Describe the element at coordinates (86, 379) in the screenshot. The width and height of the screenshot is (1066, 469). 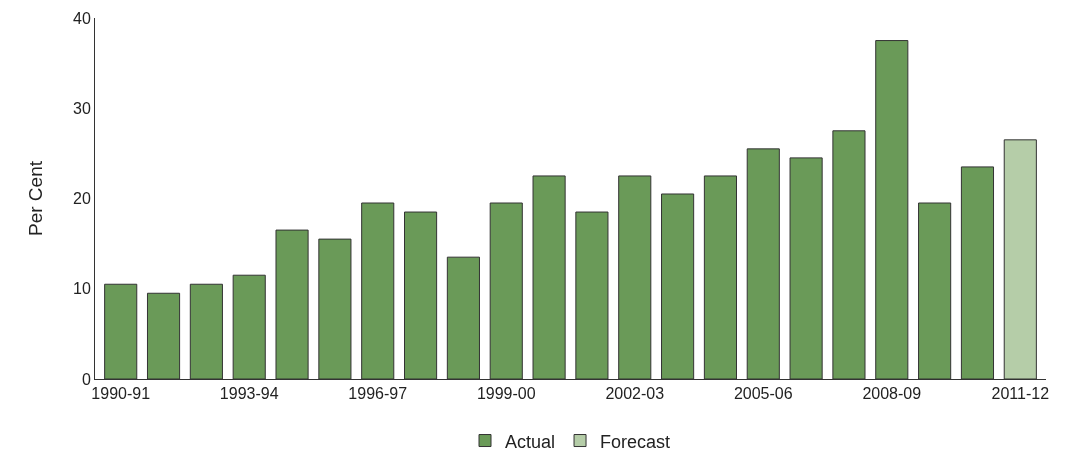
I see `y-tick-label: 0` at that location.